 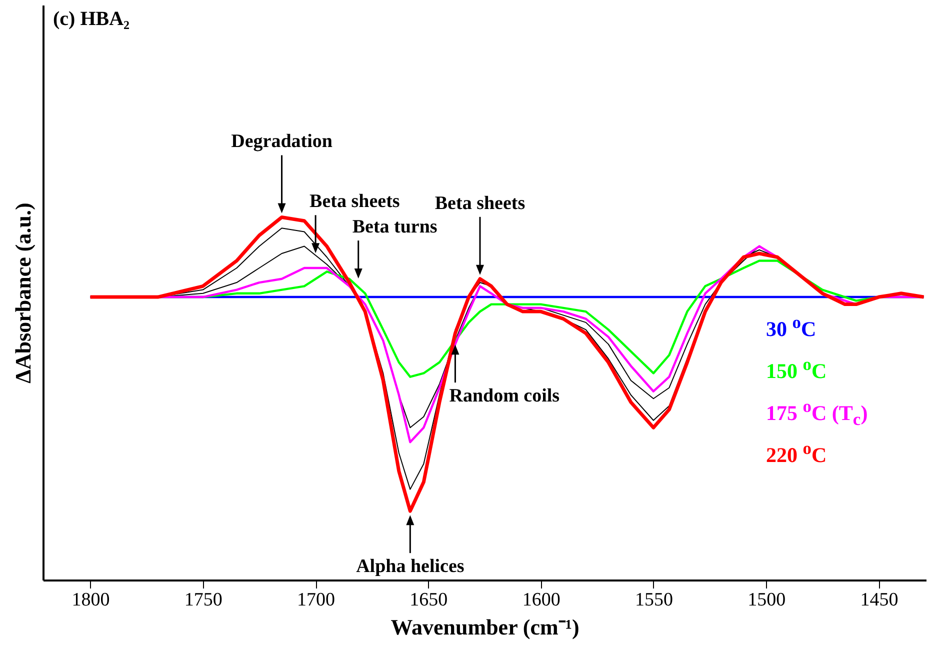 What do you see at coordinates (504, 396) in the screenshot?
I see `annotation: Random coils` at bounding box center [504, 396].